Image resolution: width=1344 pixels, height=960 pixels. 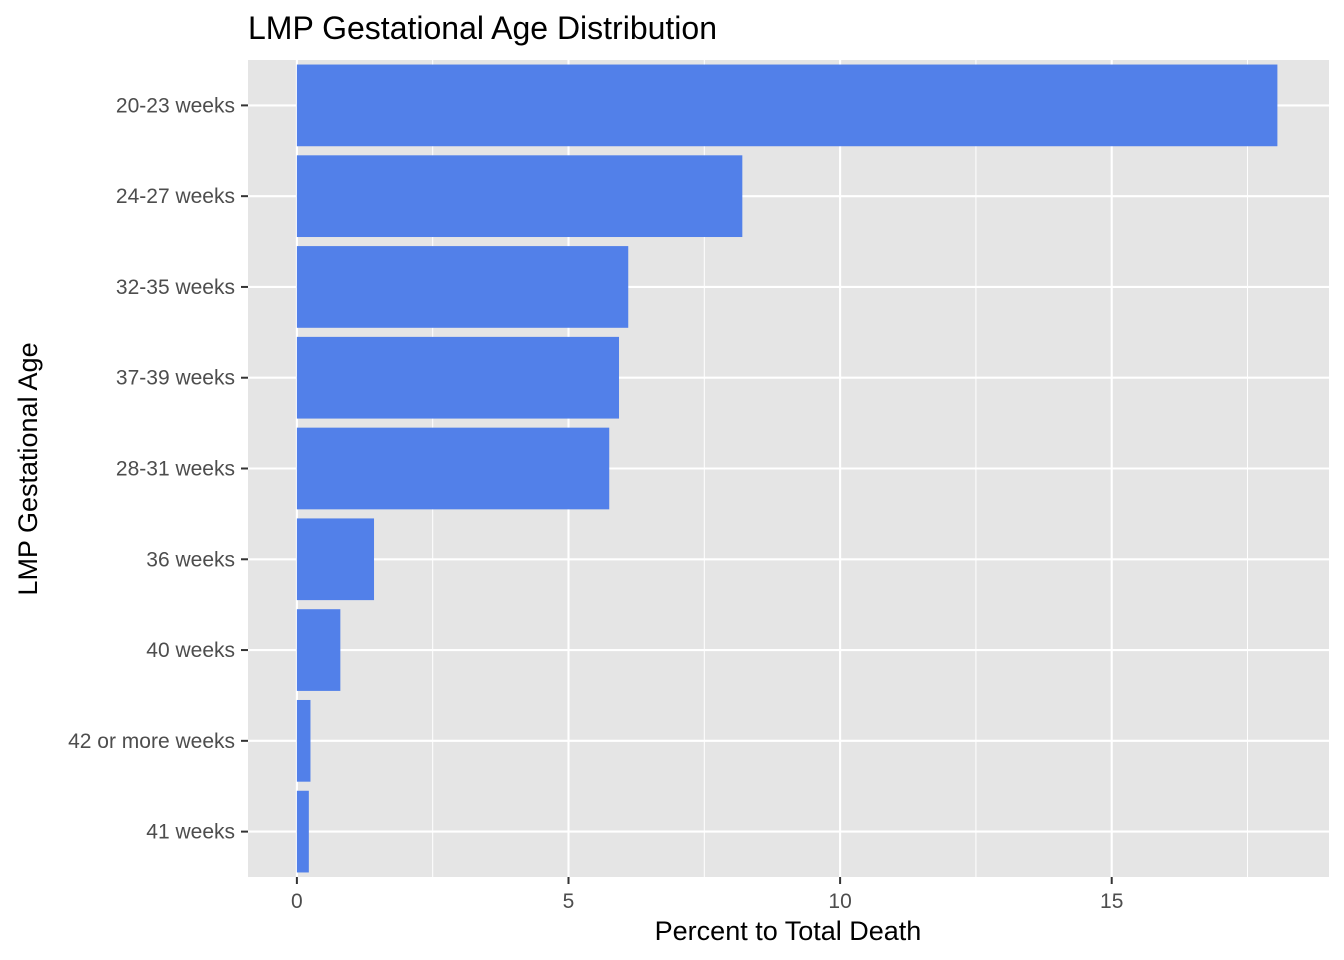 What do you see at coordinates (519, 196) in the screenshot?
I see `bar-24-27-weeks` at bounding box center [519, 196].